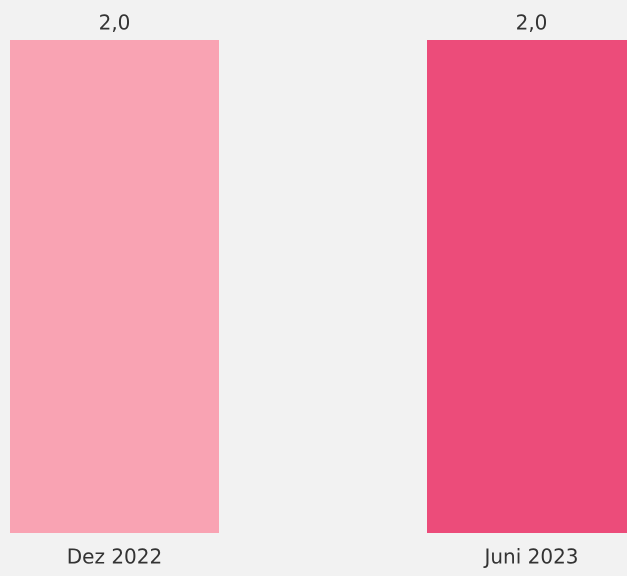 The height and width of the screenshot is (576, 627). What do you see at coordinates (530, 557) in the screenshot?
I see `x-tick-label: Juni 2023` at bounding box center [530, 557].